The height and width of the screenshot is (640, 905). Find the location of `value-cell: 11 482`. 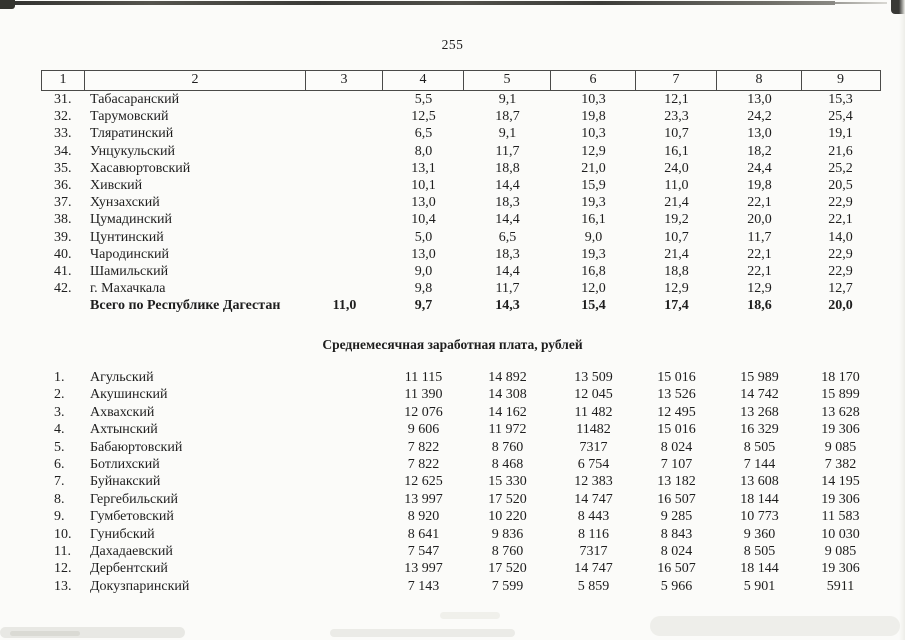

value-cell: 11 482 is located at coordinates (593, 412).